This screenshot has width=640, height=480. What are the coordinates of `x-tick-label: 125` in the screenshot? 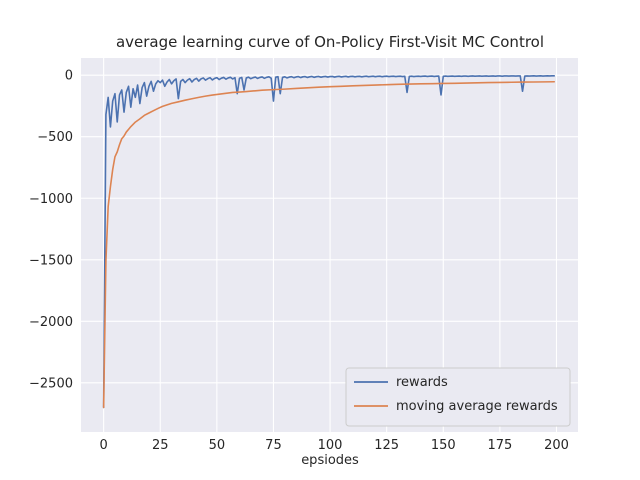 It's located at (386, 445).